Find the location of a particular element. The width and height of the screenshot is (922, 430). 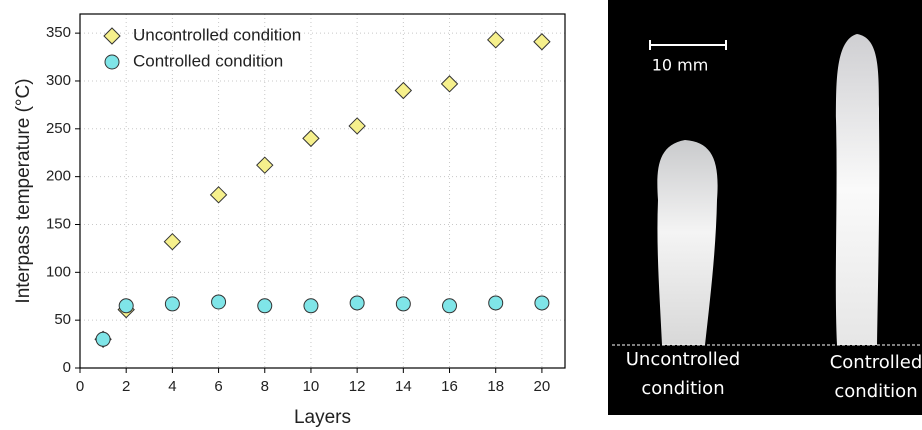

x-tick-label: 12 is located at coordinates (357, 386).